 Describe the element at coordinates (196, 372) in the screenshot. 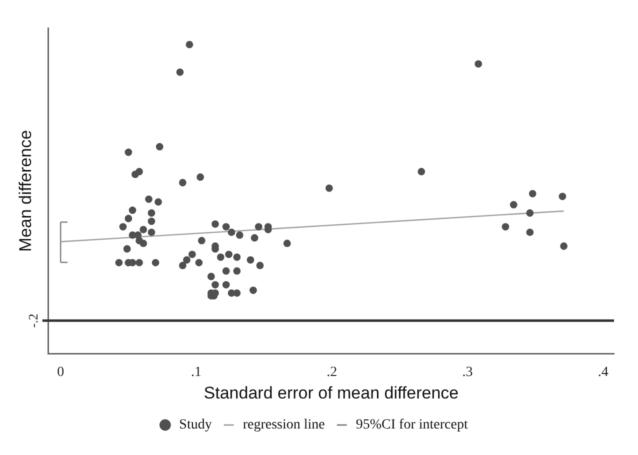

I see `x-tick-label: .1` at that location.